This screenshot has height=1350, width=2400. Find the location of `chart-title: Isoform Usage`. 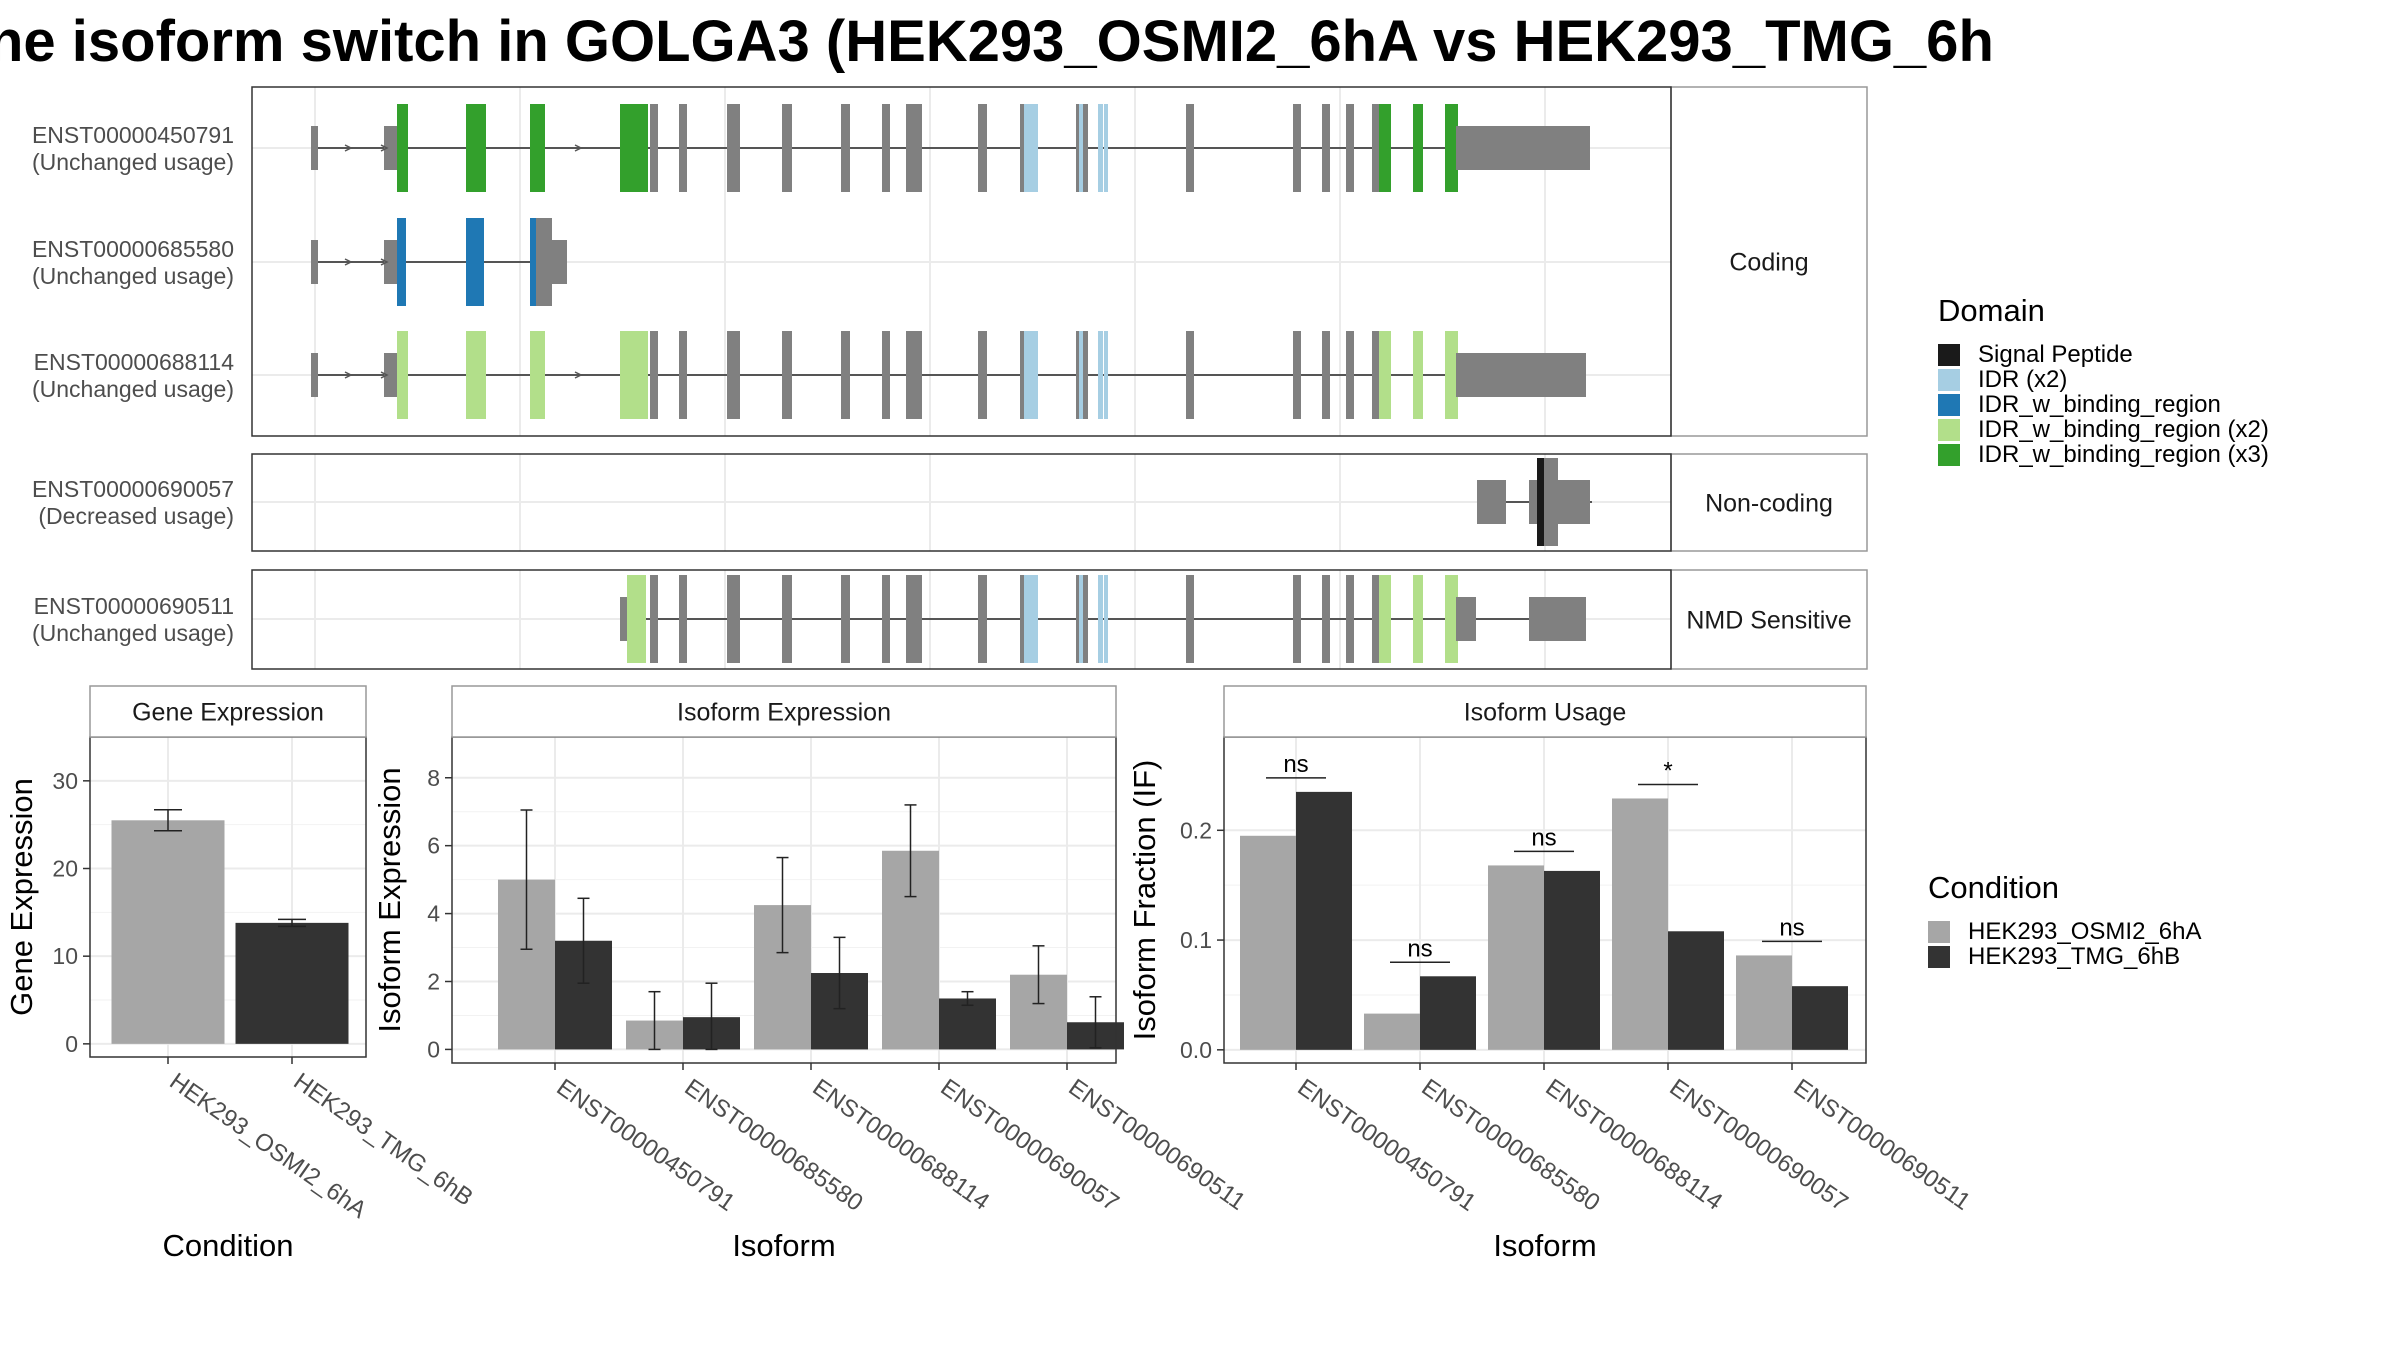

chart-title: Isoform Usage is located at coordinates (1545, 713).